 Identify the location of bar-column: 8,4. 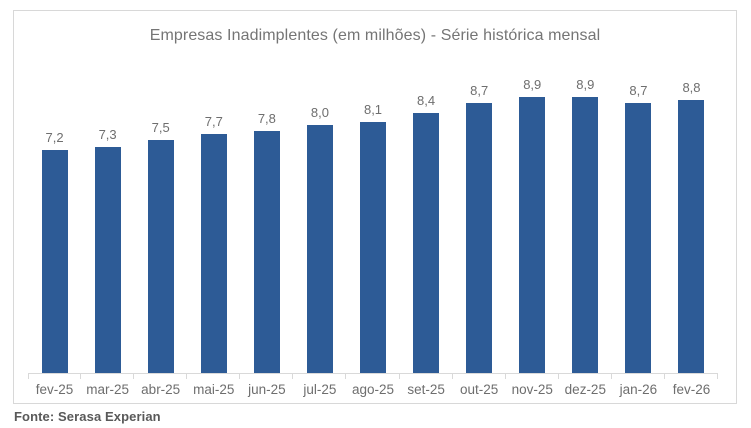
(426, 233).